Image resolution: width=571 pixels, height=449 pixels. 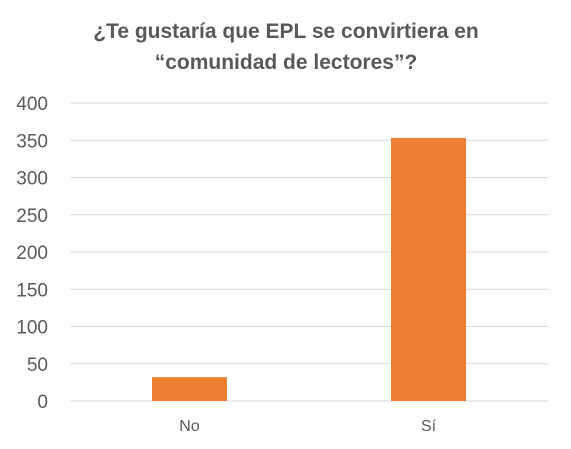 I want to click on y-tick-label: 0, so click(x=42, y=402).